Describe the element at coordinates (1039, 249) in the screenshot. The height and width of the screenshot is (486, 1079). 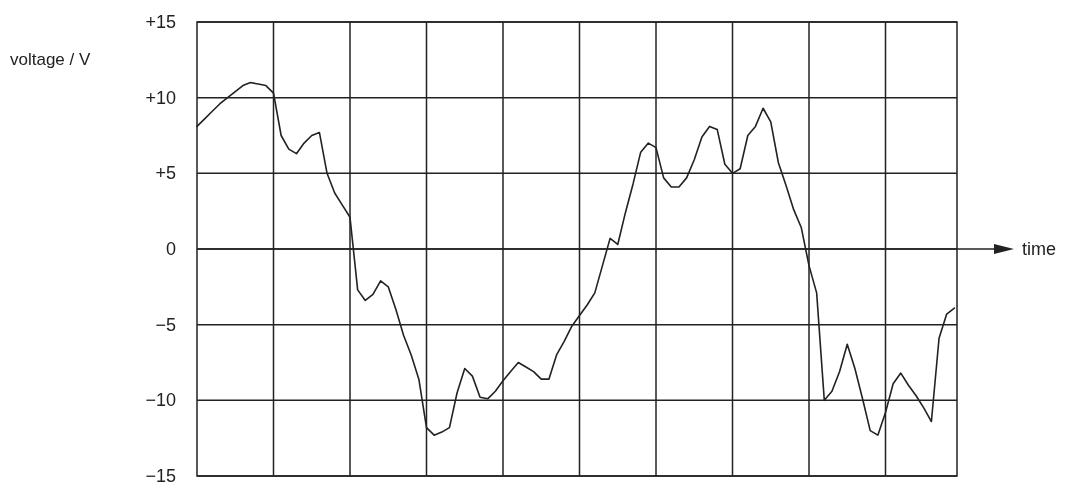
I see `x-axis-title: time` at that location.